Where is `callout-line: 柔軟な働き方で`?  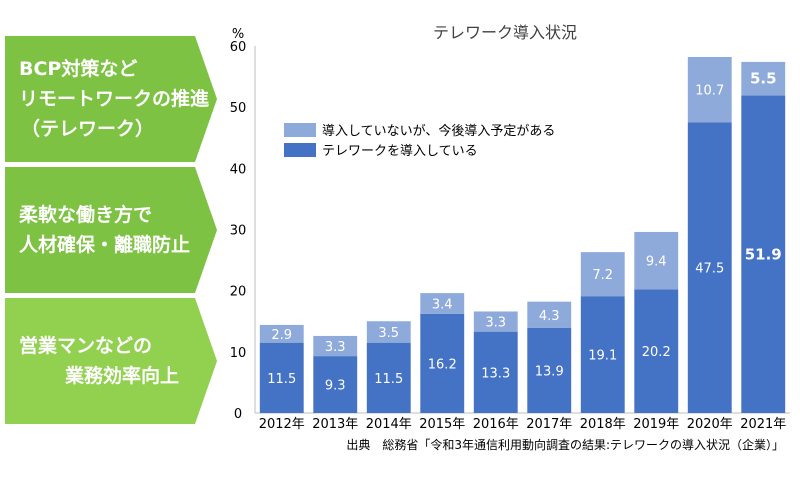
callout-line: 柔軟な働き方で is located at coordinates (86, 215).